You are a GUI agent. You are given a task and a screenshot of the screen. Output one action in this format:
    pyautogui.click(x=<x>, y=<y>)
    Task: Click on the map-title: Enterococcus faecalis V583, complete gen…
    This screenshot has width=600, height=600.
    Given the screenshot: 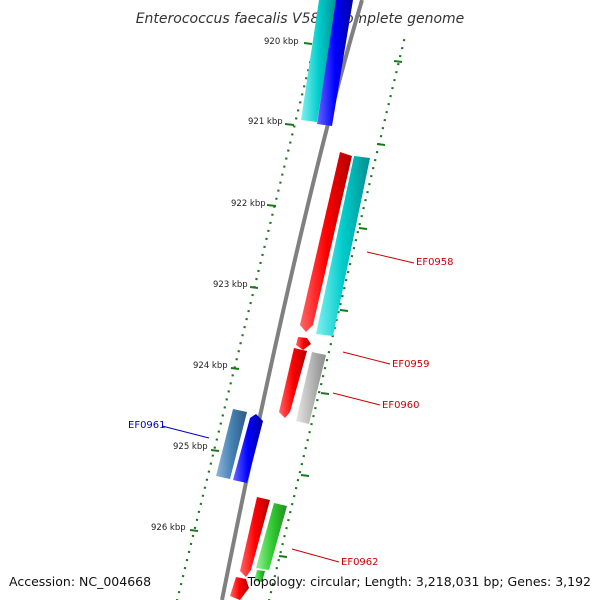 What is the action you would take?
    pyautogui.click(x=300, y=19)
    